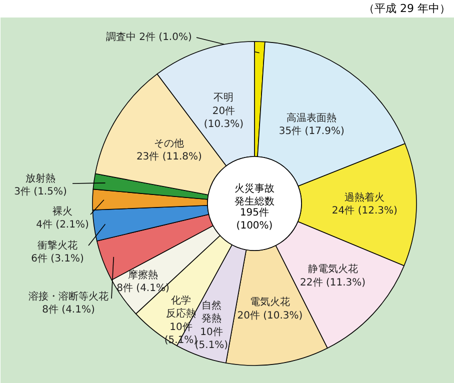 The width and height of the screenshot is (454, 383). Describe the element at coordinates (57, 259) in the screenshot. I see `data-label: 6件 (3.1%)` at that location.